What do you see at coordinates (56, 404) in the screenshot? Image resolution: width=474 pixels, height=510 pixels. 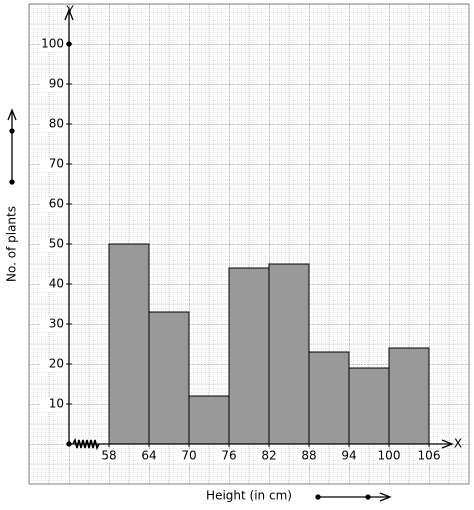 I see `y-tick-label: 10` at bounding box center [56, 404].